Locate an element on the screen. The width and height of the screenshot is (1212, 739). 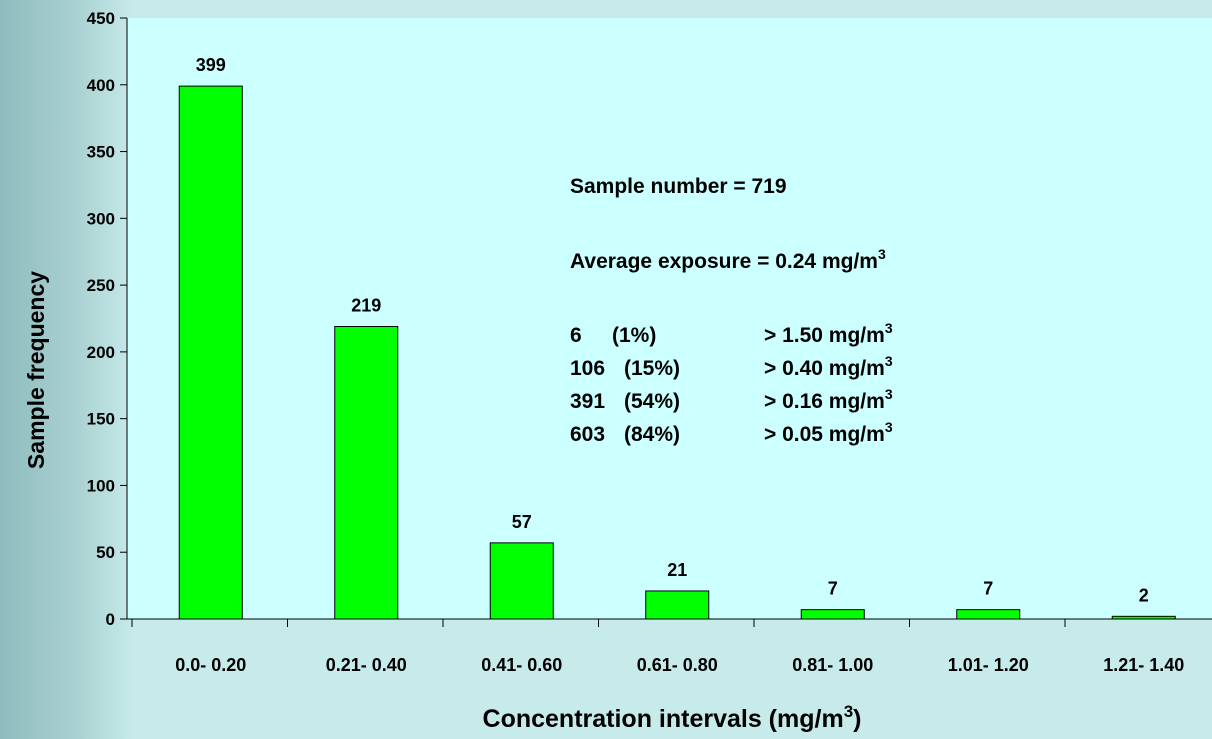
bar-value-label: 219 is located at coordinates (366, 306).